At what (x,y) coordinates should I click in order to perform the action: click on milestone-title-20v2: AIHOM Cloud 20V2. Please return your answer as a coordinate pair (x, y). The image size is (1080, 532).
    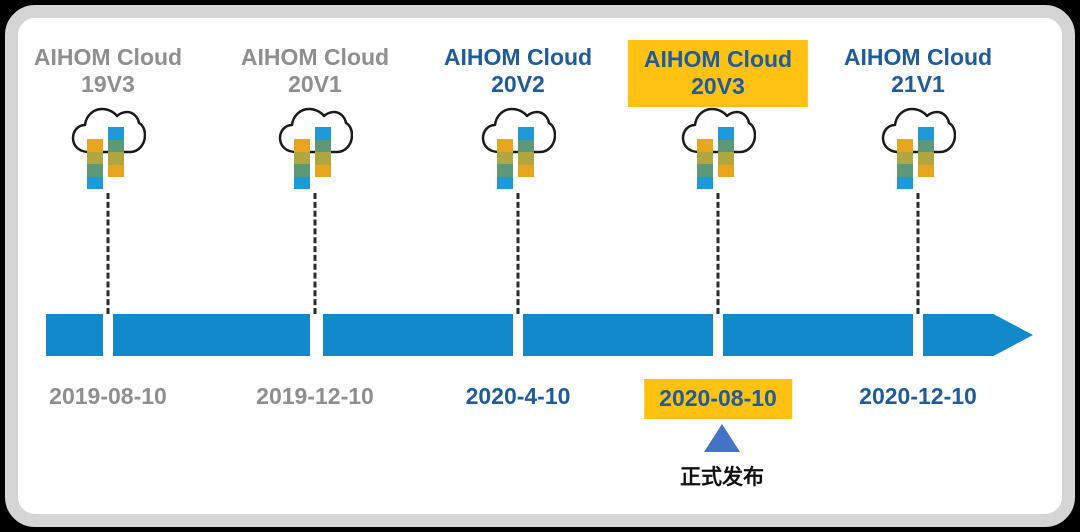
    Looking at the image, I should click on (518, 71).